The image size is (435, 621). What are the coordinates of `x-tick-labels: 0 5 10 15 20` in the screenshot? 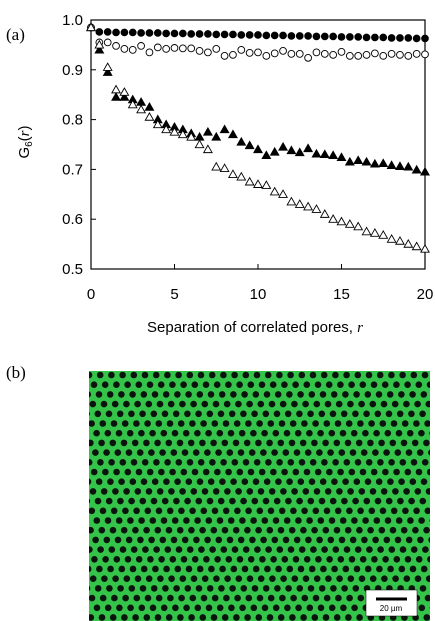 It's located at (260, 294).